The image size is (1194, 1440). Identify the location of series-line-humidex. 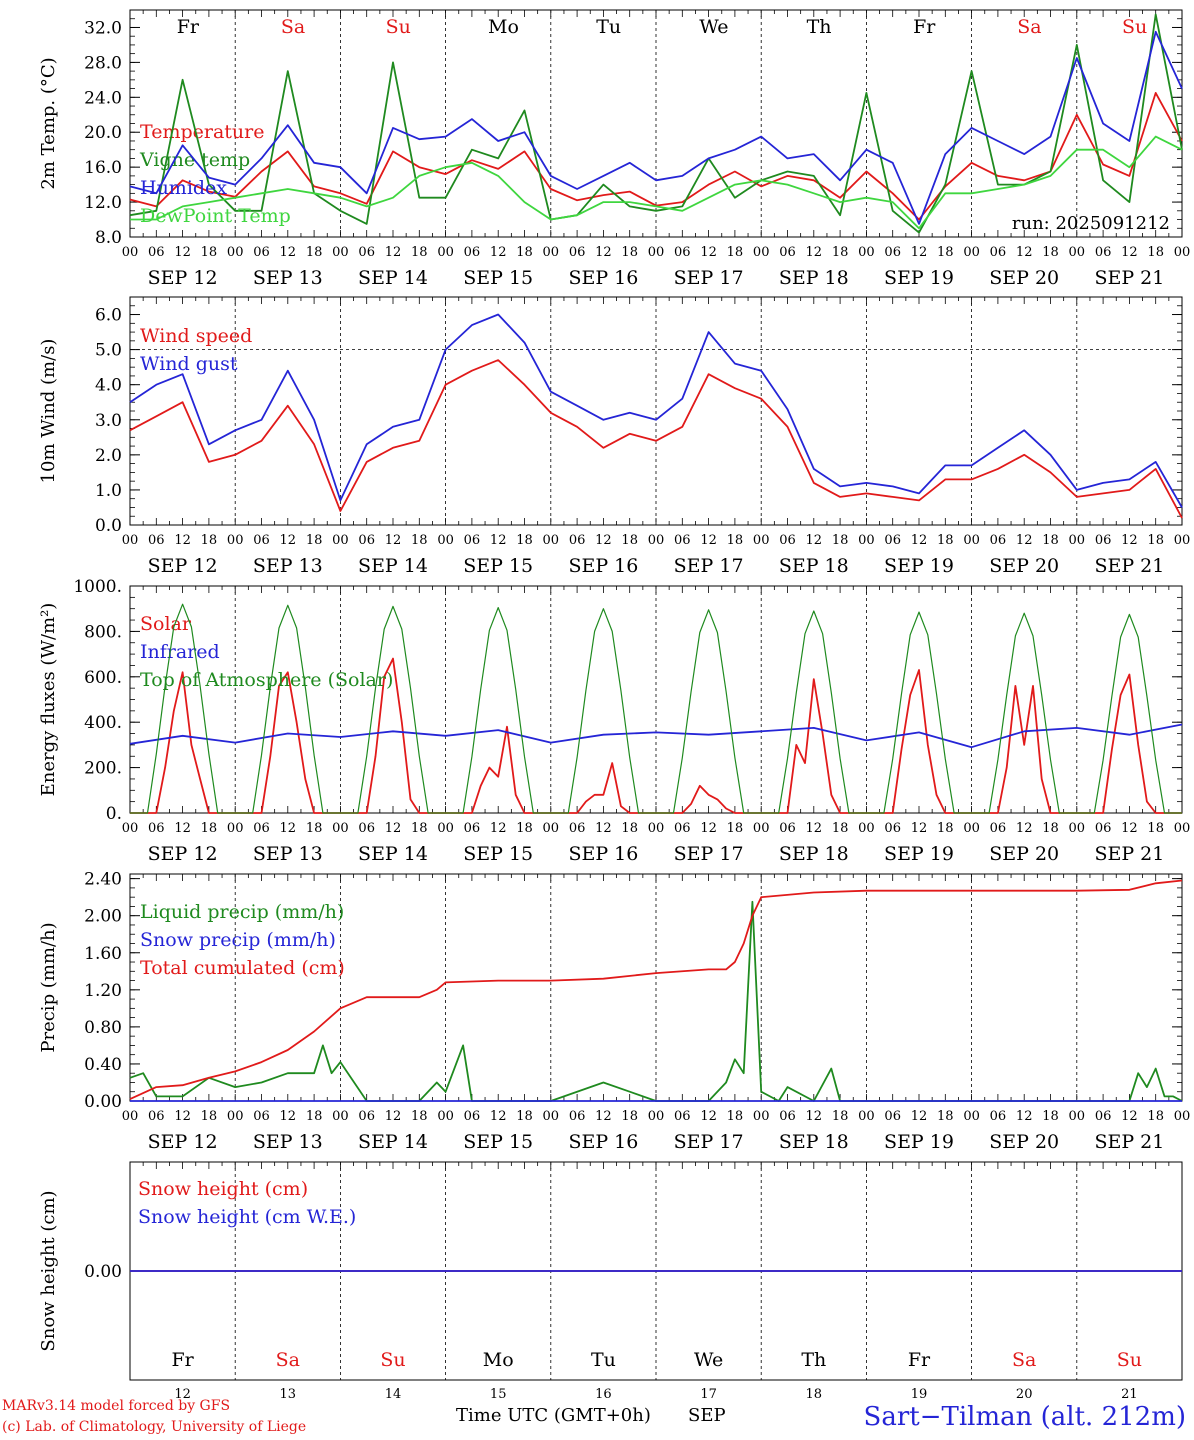
(656, 127).